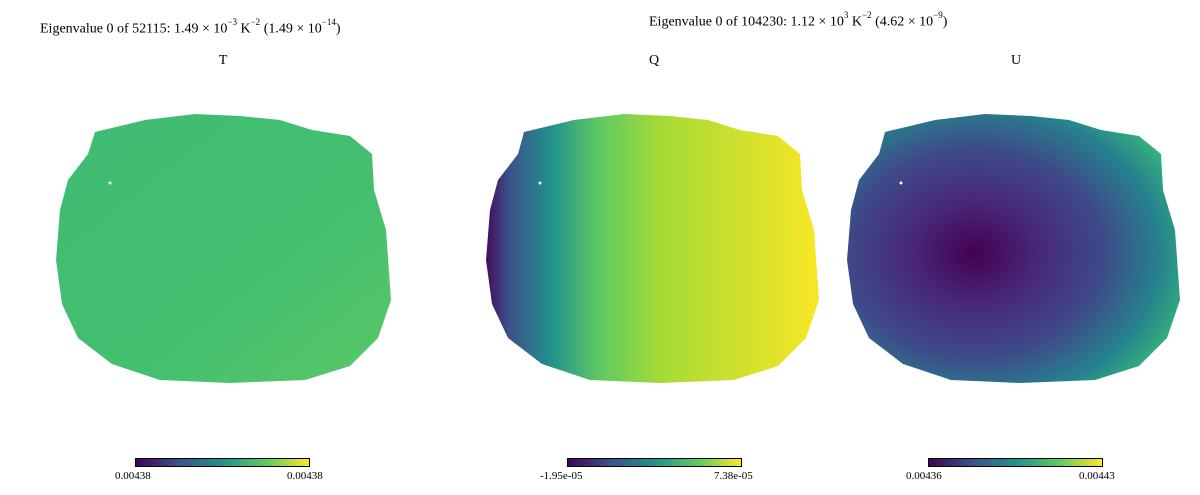 The image size is (1200, 495). What do you see at coordinates (938, 15) in the screenshot?
I see `title-right-paren-exp: −9` at bounding box center [938, 15].